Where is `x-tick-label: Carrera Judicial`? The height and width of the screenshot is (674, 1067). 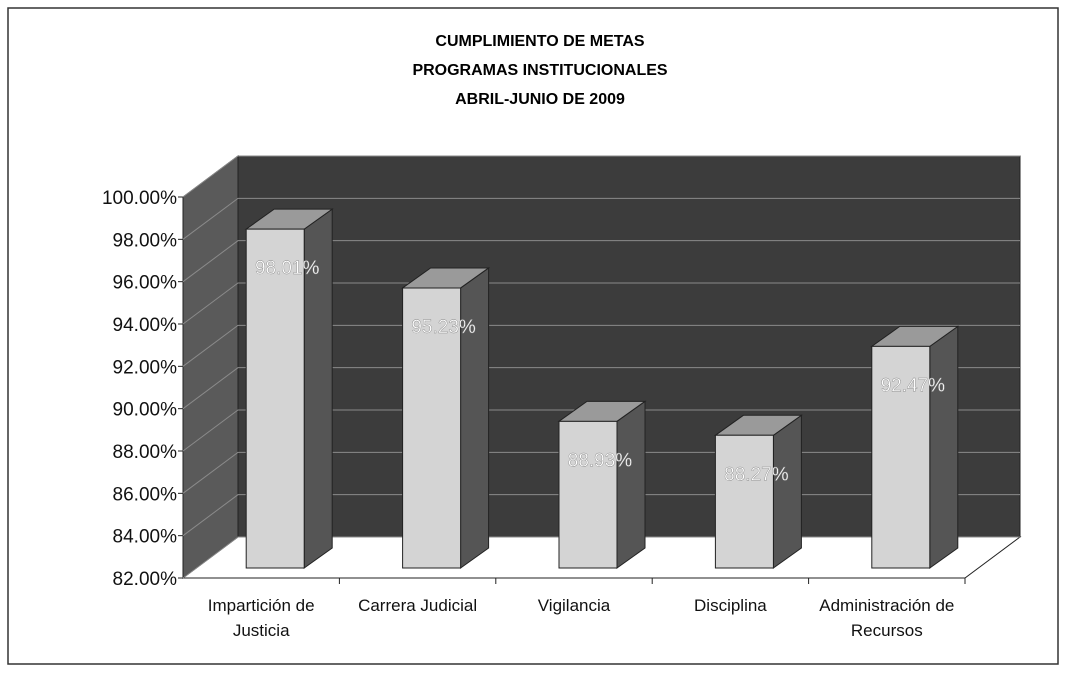 x-tick-label: Carrera Judicial is located at coordinates (418, 605).